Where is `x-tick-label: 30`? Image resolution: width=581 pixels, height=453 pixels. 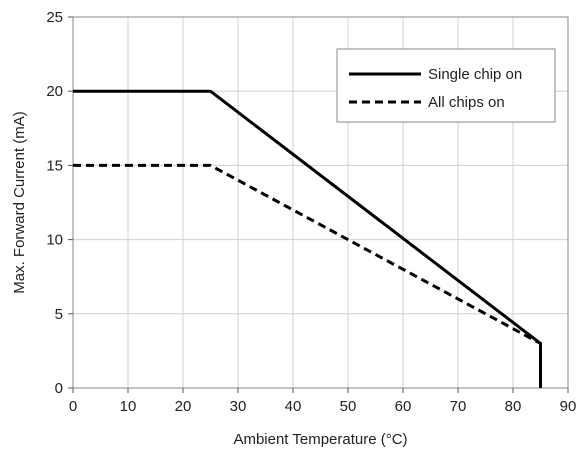 x-tick-label: 30 is located at coordinates (238, 406).